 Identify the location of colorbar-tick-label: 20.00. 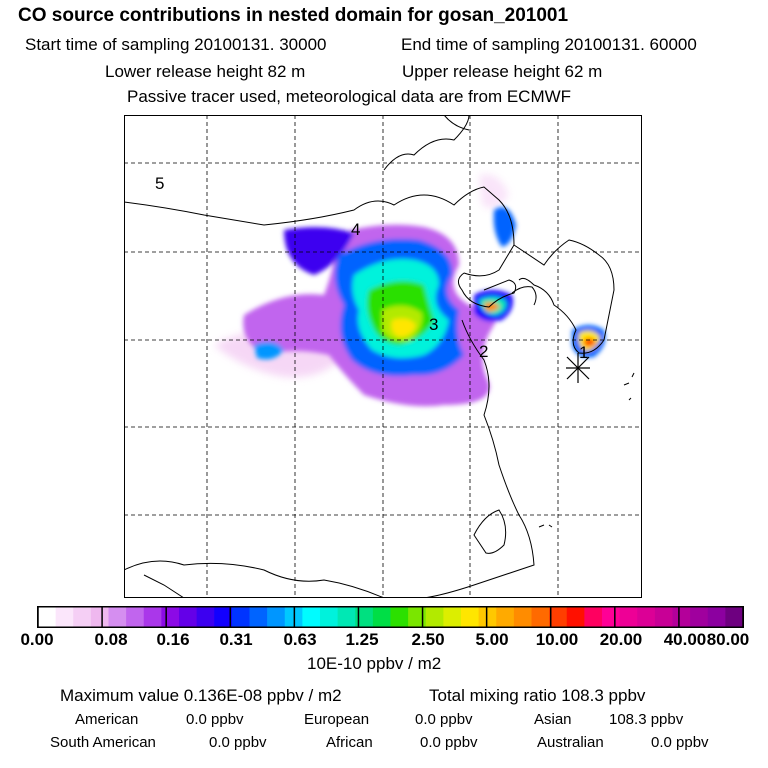
(621, 639).